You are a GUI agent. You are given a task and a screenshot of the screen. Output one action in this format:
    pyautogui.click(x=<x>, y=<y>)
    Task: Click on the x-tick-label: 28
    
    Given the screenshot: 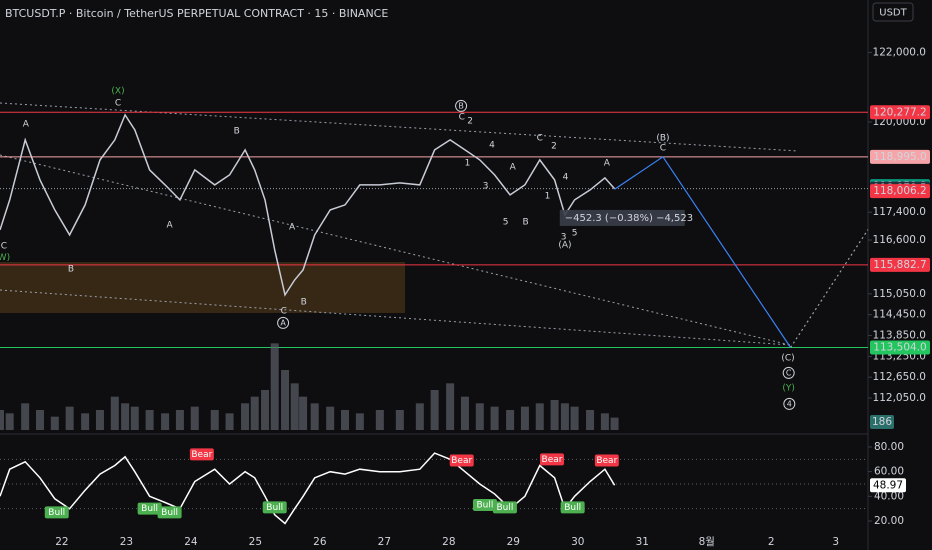 What is the action you would take?
    pyautogui.click(x=448, y=542)
    